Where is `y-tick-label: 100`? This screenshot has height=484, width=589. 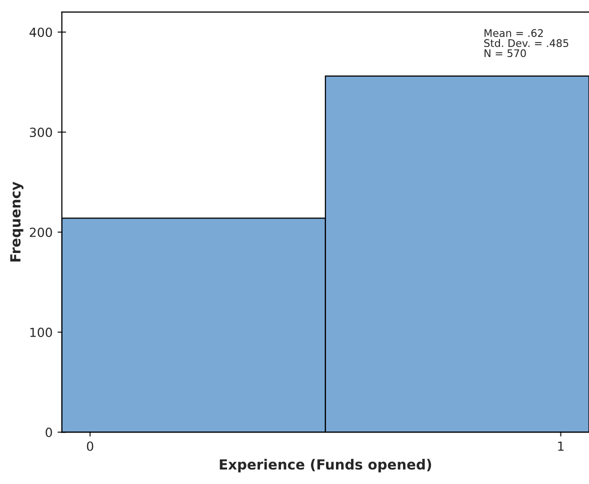 y-tick-label: 100 is located at coordinates (41, 333).